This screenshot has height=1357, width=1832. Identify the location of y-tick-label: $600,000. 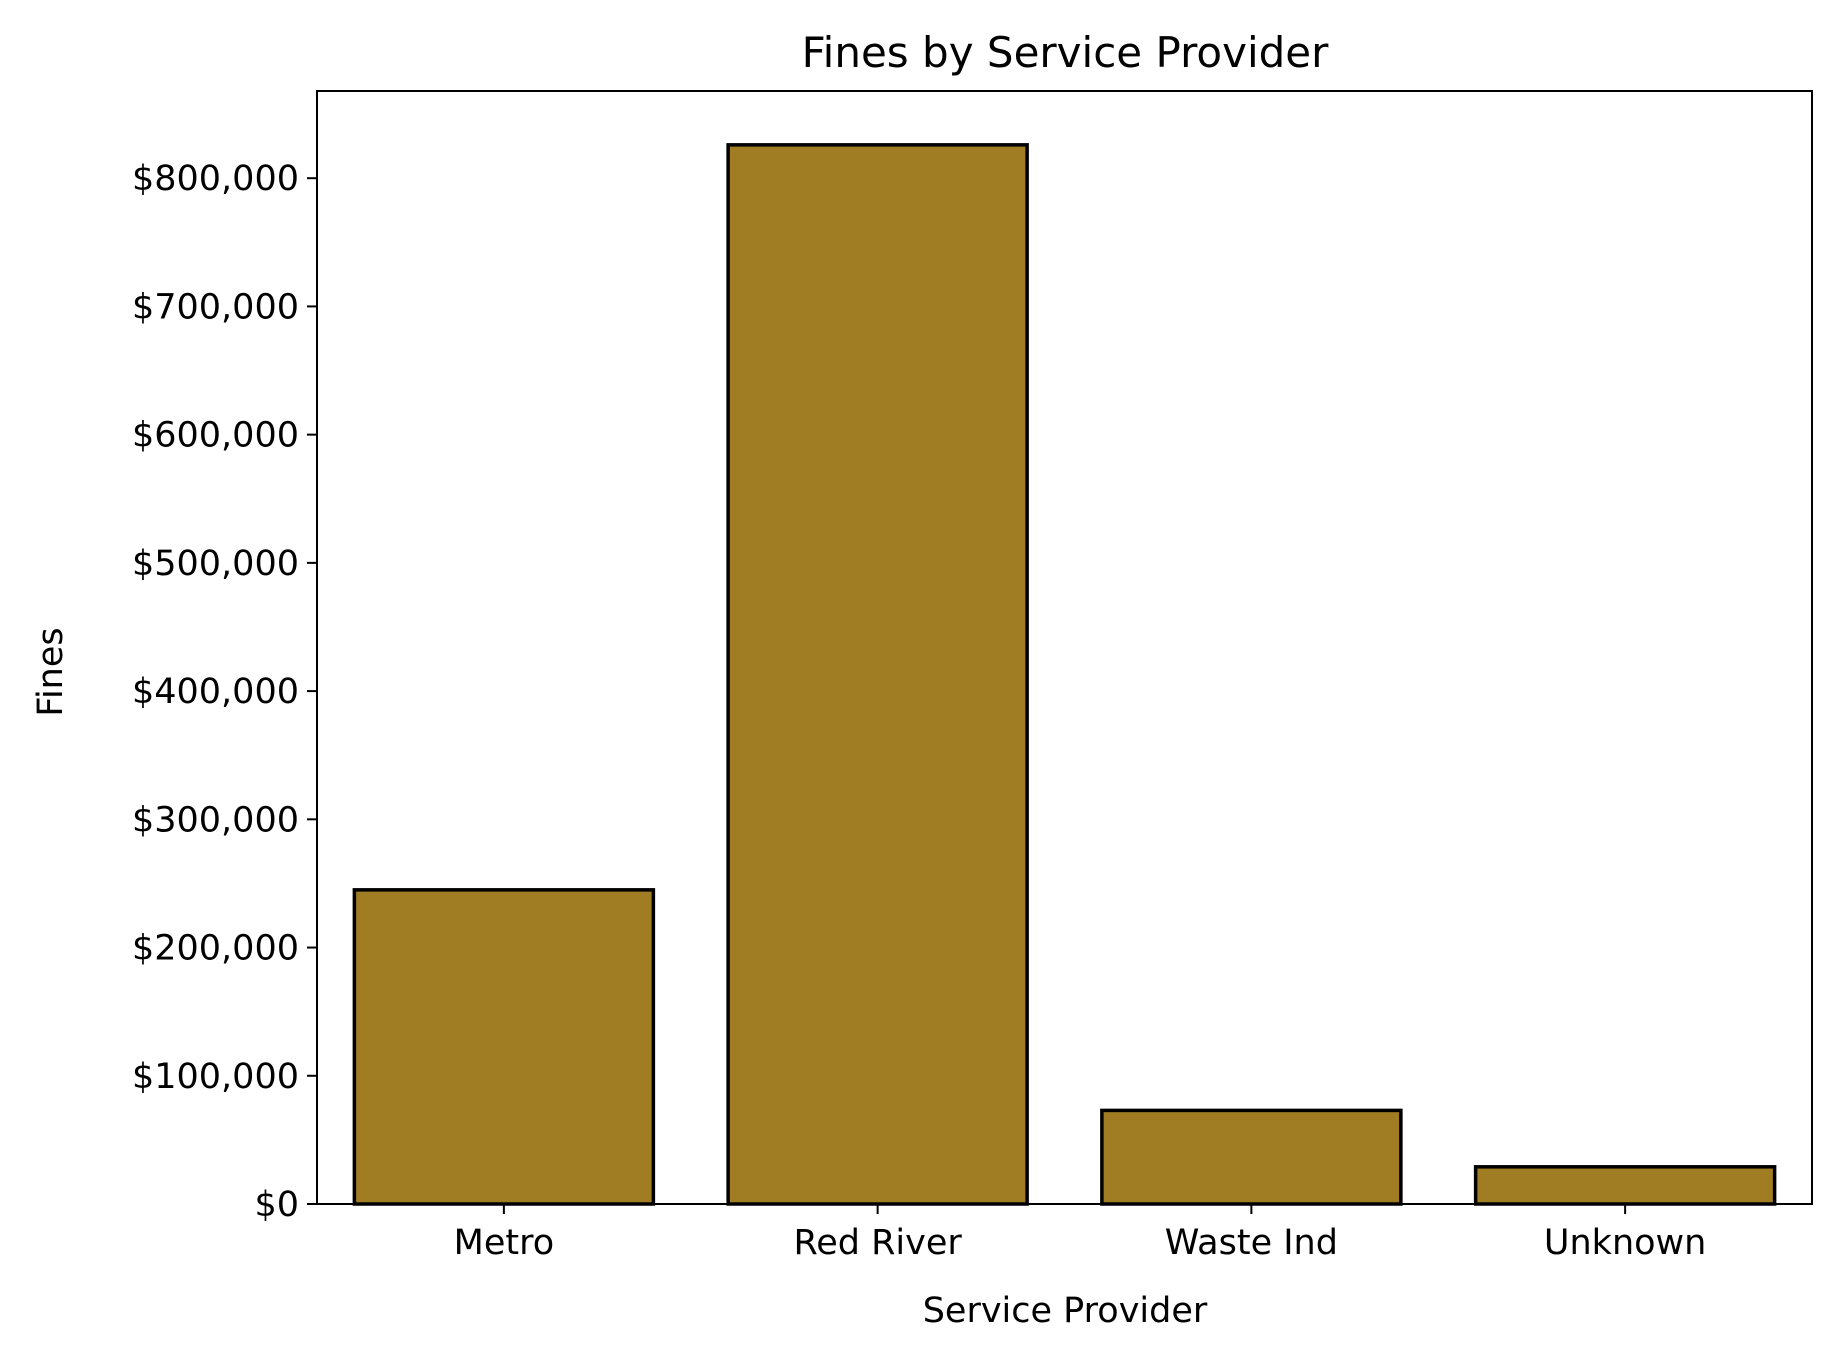
(215, 436).